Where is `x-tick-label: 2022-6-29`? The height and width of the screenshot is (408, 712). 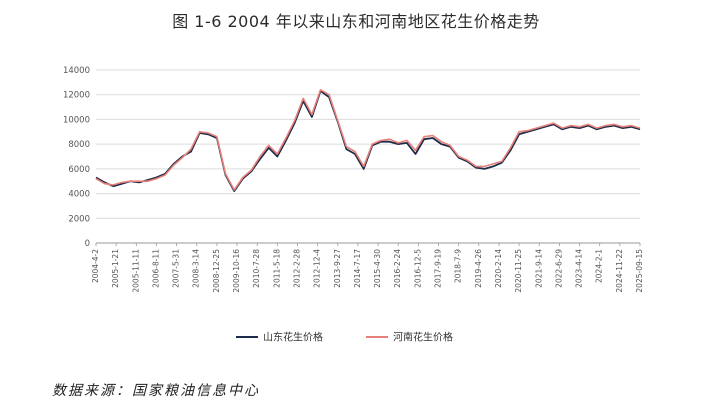 x-tick-label: 2022-6-29 is located at coordinates (558, 268).